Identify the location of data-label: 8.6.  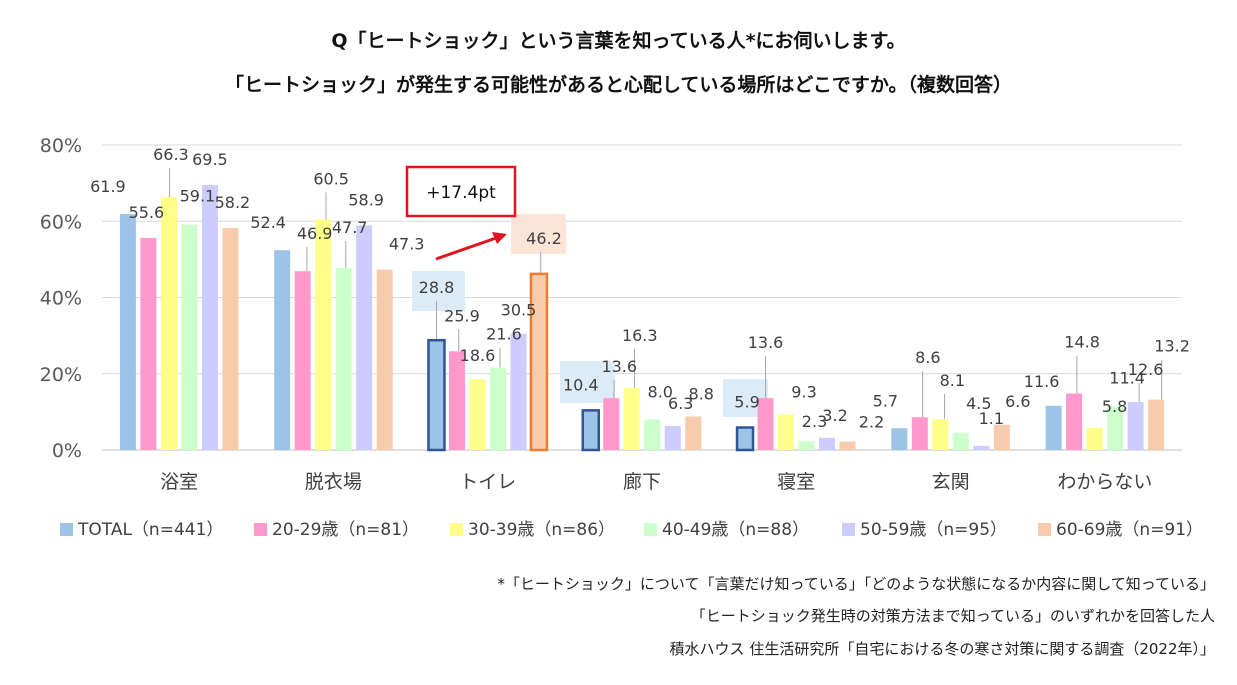
(927, 357).